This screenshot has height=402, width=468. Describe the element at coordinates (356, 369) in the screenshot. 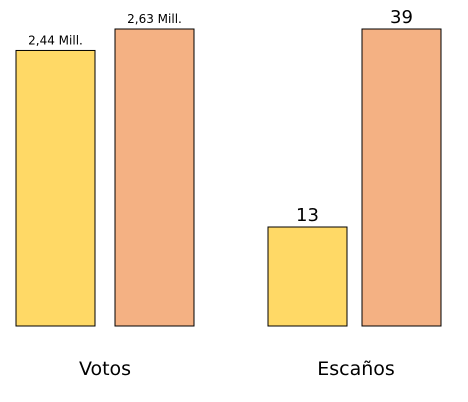

I see `x-axis-label: Escaños` at that location.